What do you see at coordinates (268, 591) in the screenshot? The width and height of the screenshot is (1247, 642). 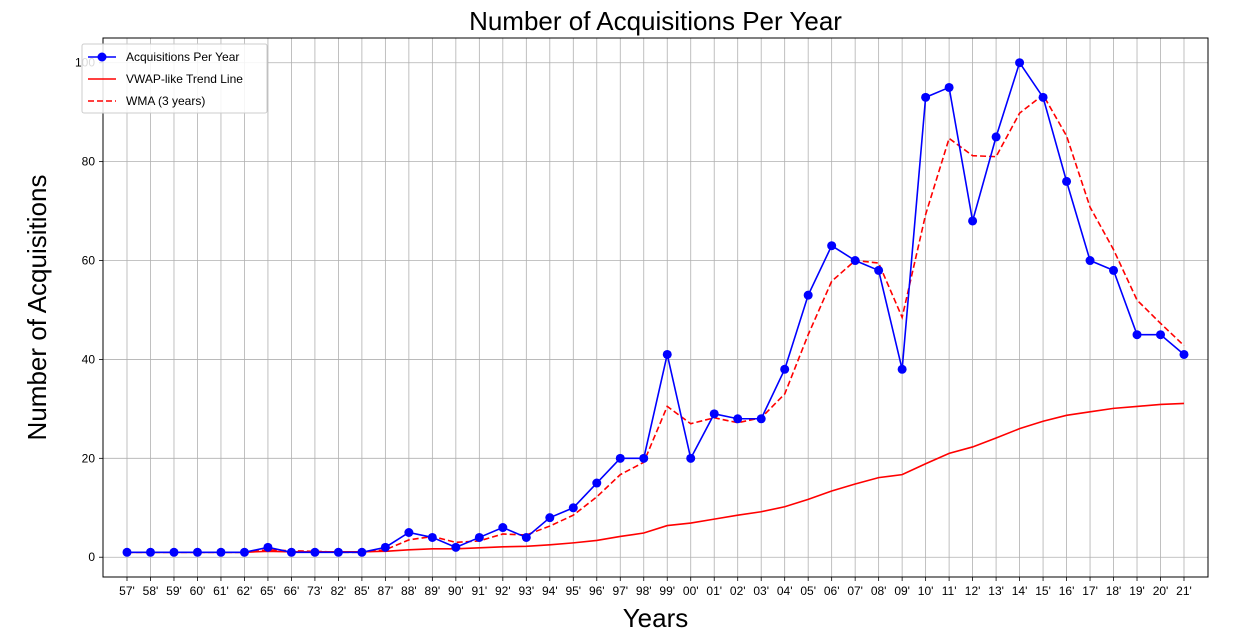 I see `x-tick-label: 65'` at bounding box center [268, 591].